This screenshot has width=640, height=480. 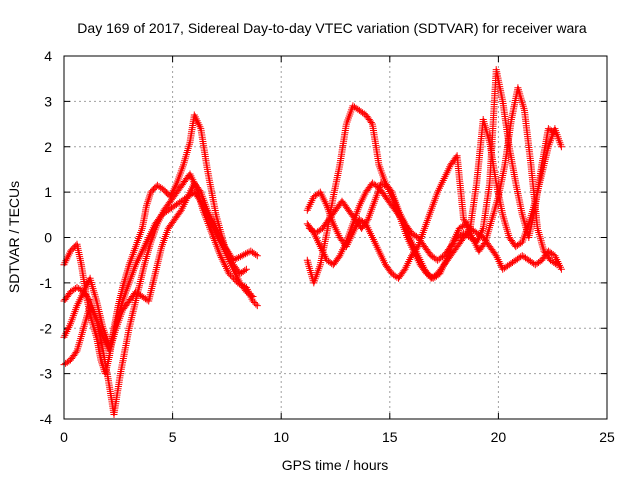 What do you see at coordinates (337, 437) in the screenshot?
I see `x-tick-labels: 0 5 10 15 20 25` at bounding box center [337, 437].